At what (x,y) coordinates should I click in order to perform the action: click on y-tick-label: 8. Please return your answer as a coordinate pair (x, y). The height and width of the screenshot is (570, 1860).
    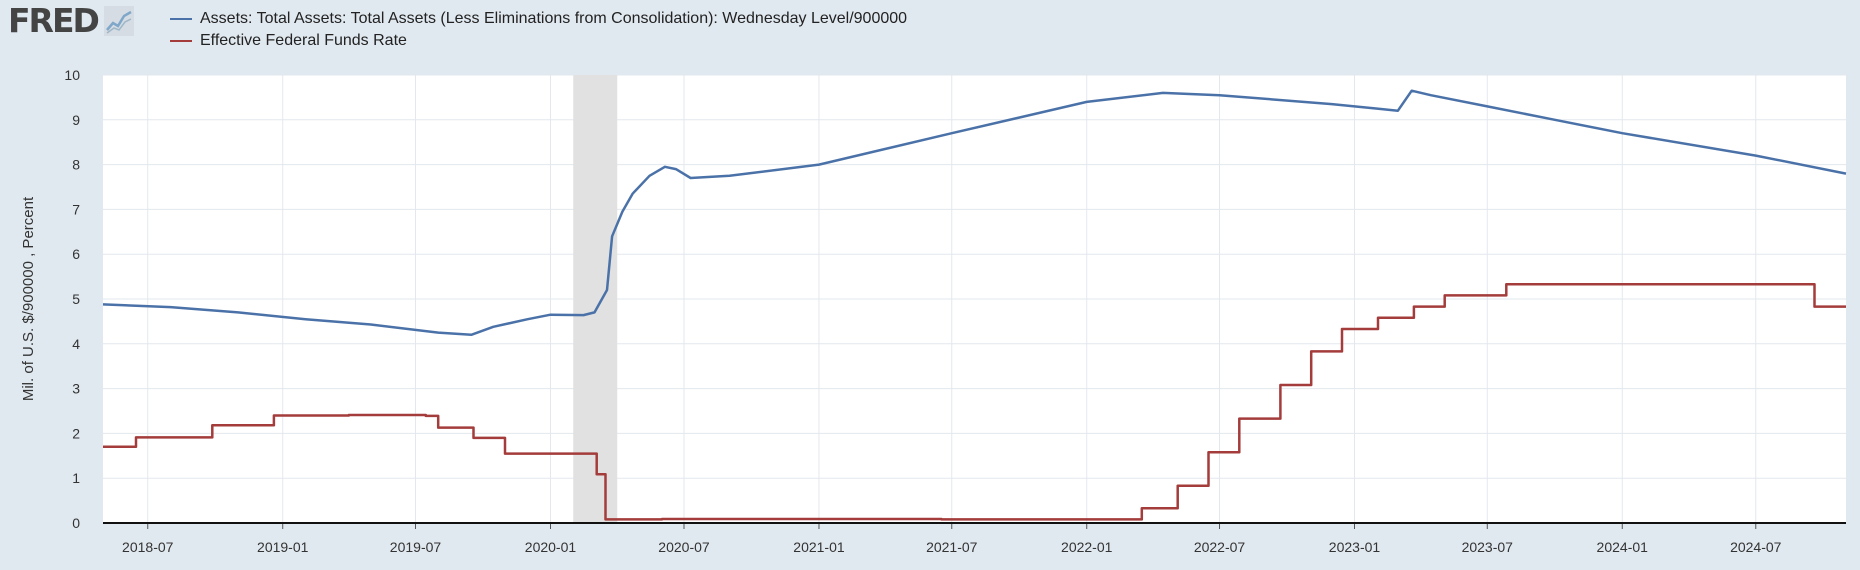
    Looking at the image, I should click on (76, 165).